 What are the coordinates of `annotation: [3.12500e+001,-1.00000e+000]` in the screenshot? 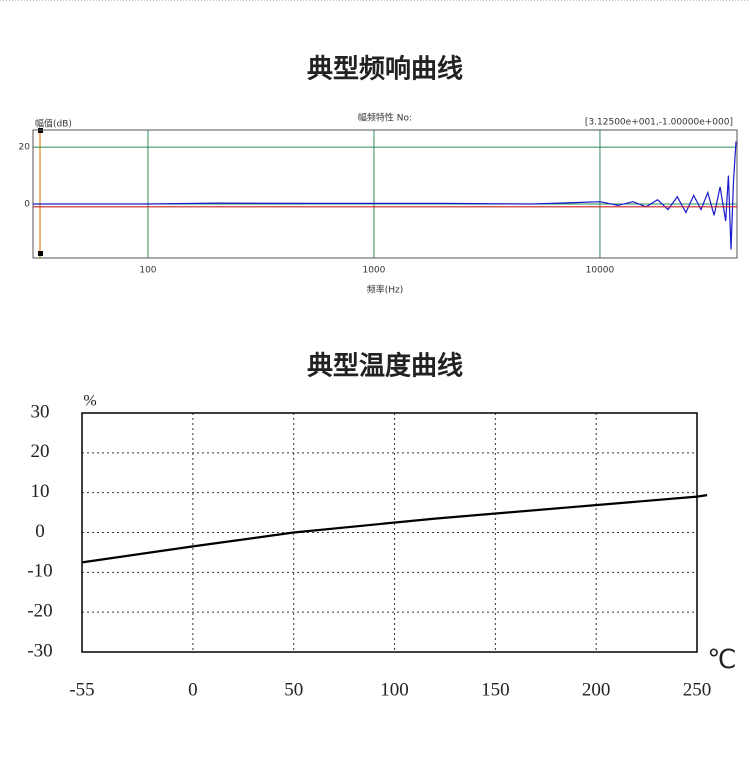 It's located at (659, 123).